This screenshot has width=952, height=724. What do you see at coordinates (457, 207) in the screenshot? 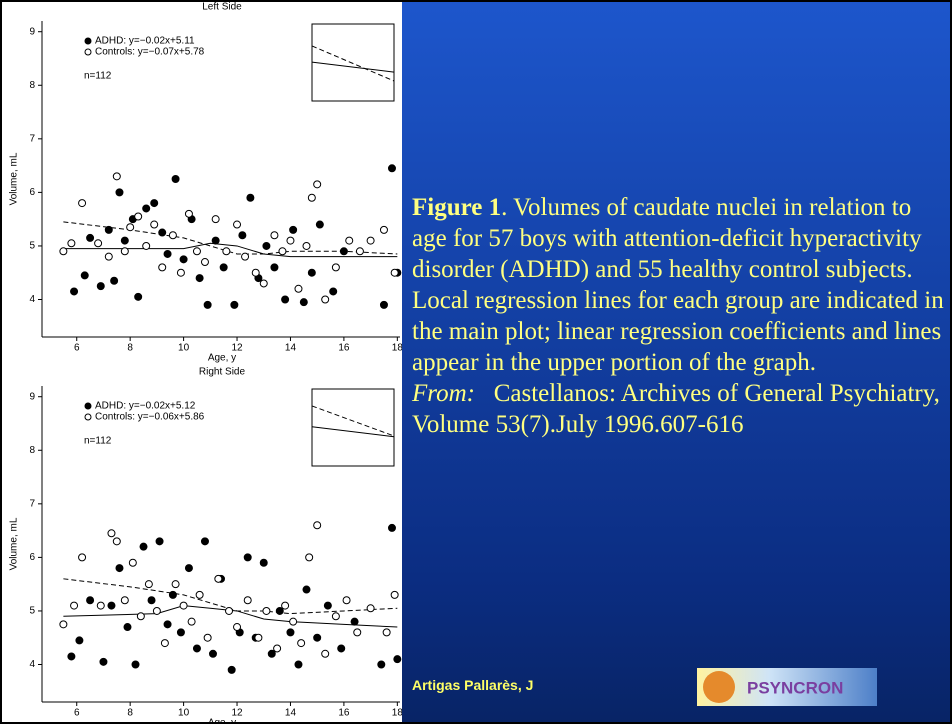
I see `caption-label: Figure 1` at bounding box center [457, 207].